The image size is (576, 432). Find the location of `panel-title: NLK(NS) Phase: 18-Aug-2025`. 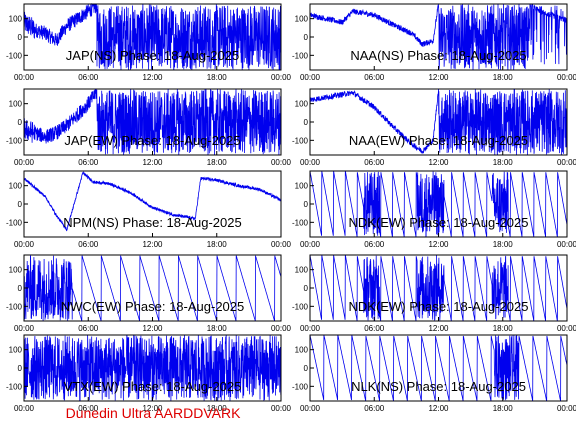

panel-title: NLK(NS) Phase: 18-Aug-2025 is located at coordinates (438, 386).